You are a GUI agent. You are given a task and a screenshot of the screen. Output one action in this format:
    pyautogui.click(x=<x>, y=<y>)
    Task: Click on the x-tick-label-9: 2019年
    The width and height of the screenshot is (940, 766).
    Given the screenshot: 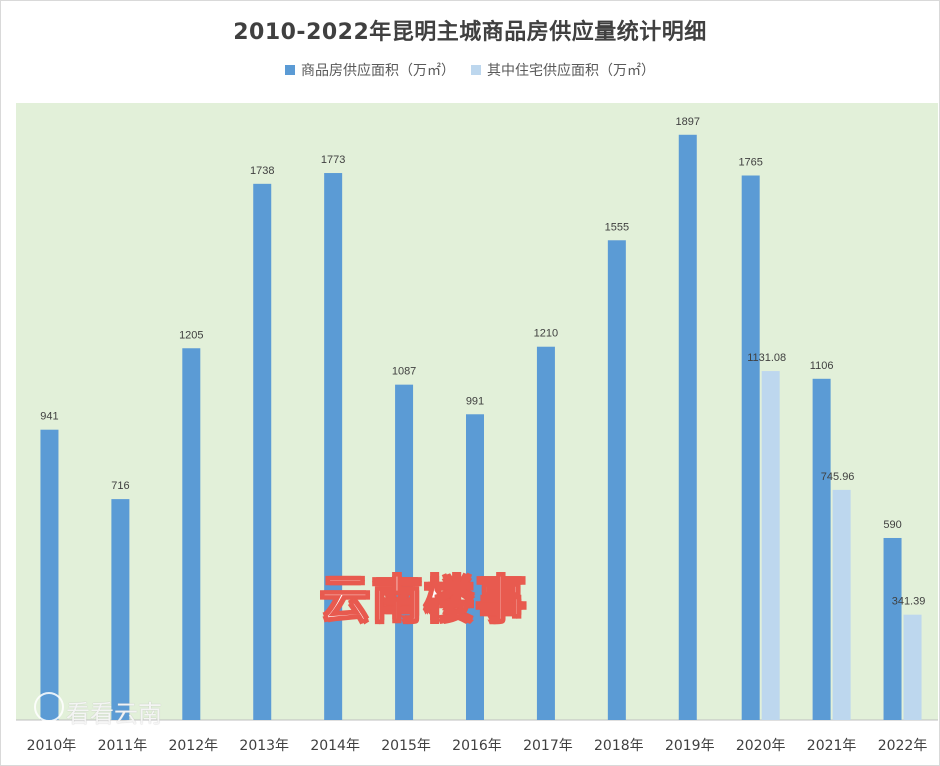 What is the action you would take?
    pyautogui.click(x=690, y=746)
    